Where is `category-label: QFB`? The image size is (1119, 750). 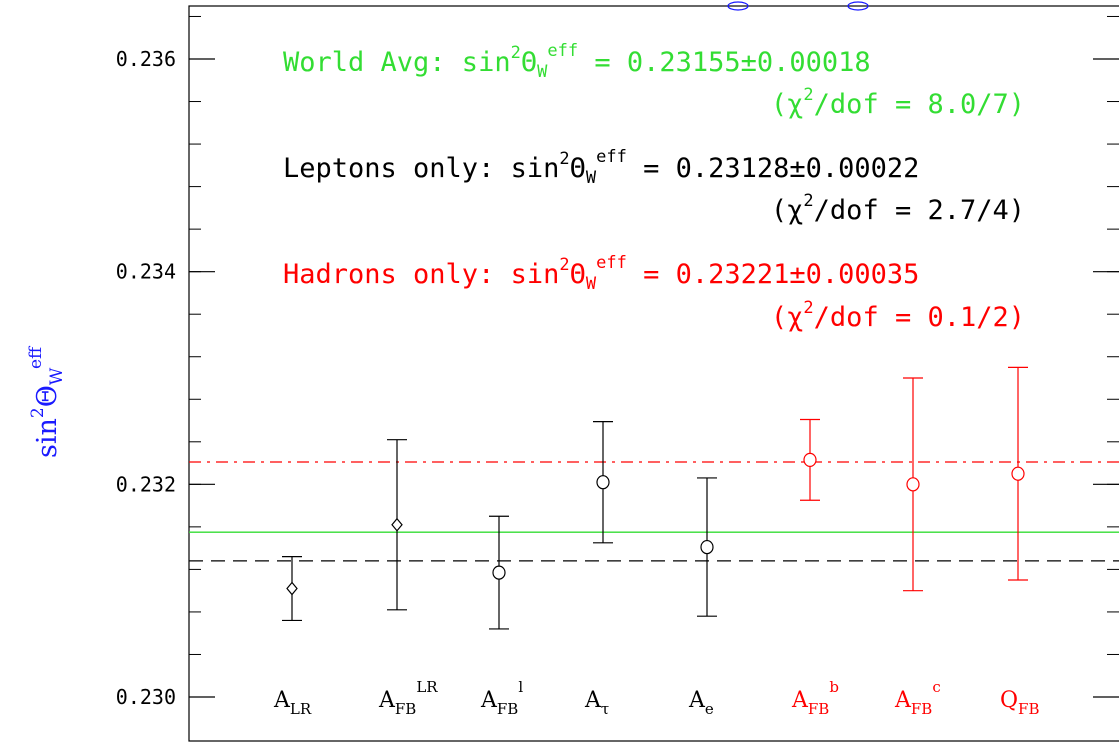 category-label: QFB is located at coordinates (1019, 703).